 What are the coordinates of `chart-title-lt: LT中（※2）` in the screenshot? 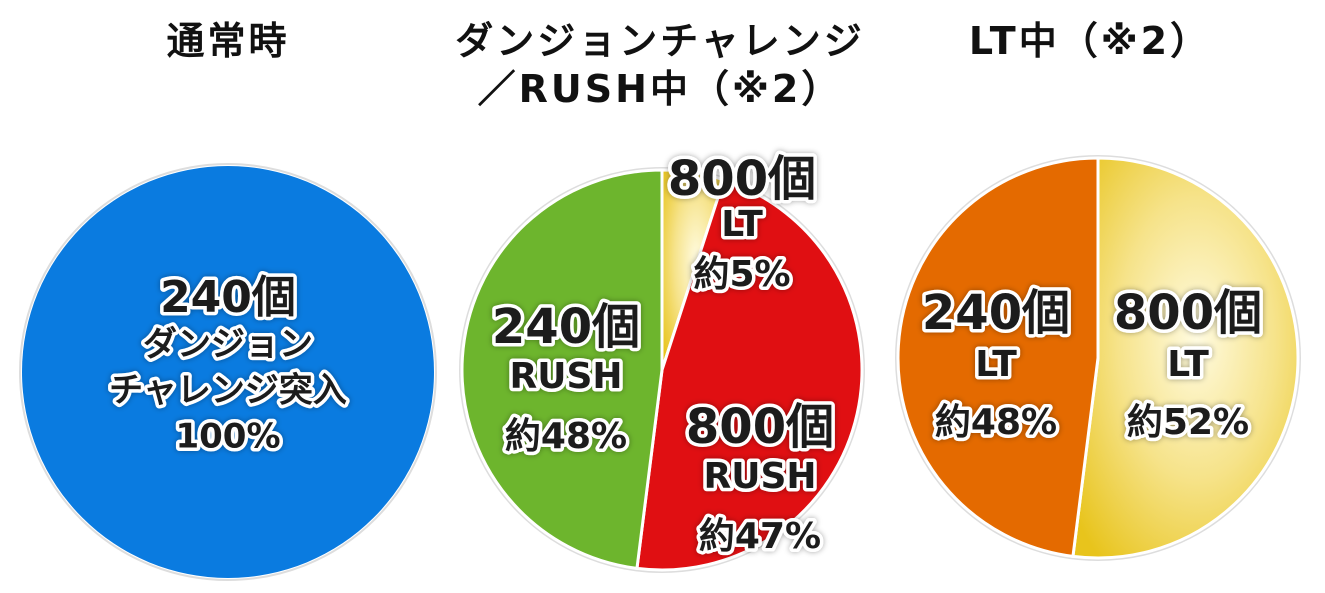 It's located at (1090, 41).